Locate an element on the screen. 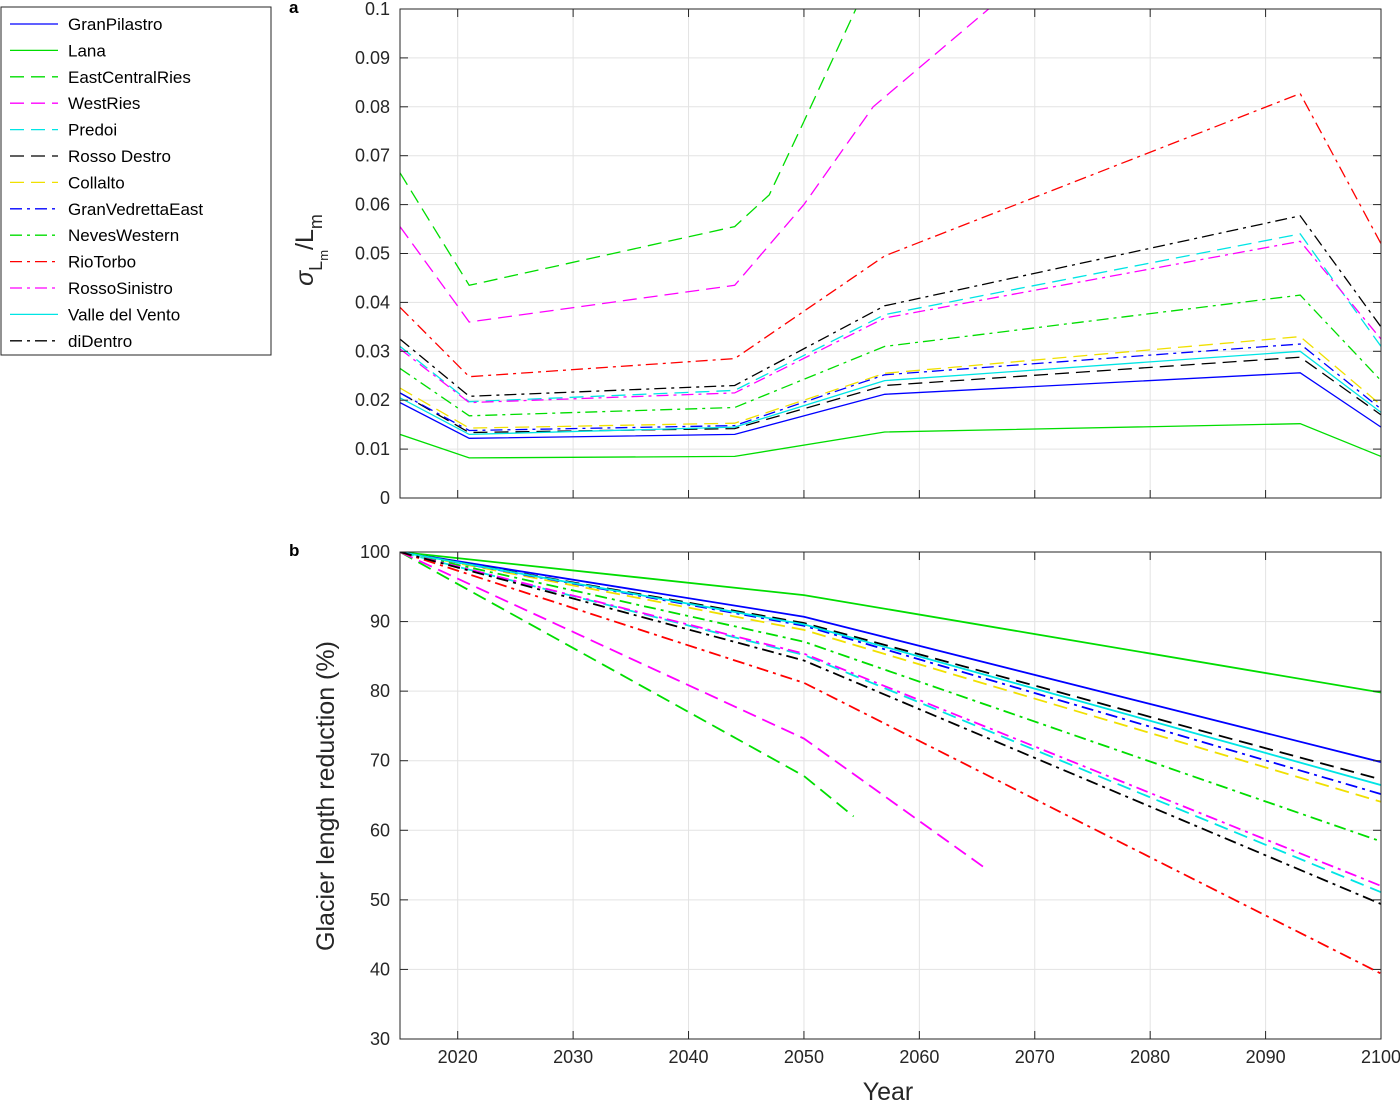 This screenshot has width=1400, height=1104. legend-label: NevesWestern is located at coordinates (123, 235).